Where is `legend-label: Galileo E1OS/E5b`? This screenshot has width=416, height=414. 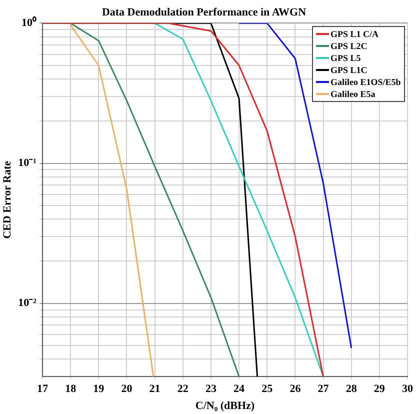 legend-label: Galileo E1OS/E5b is located at coordinates (365, 82).